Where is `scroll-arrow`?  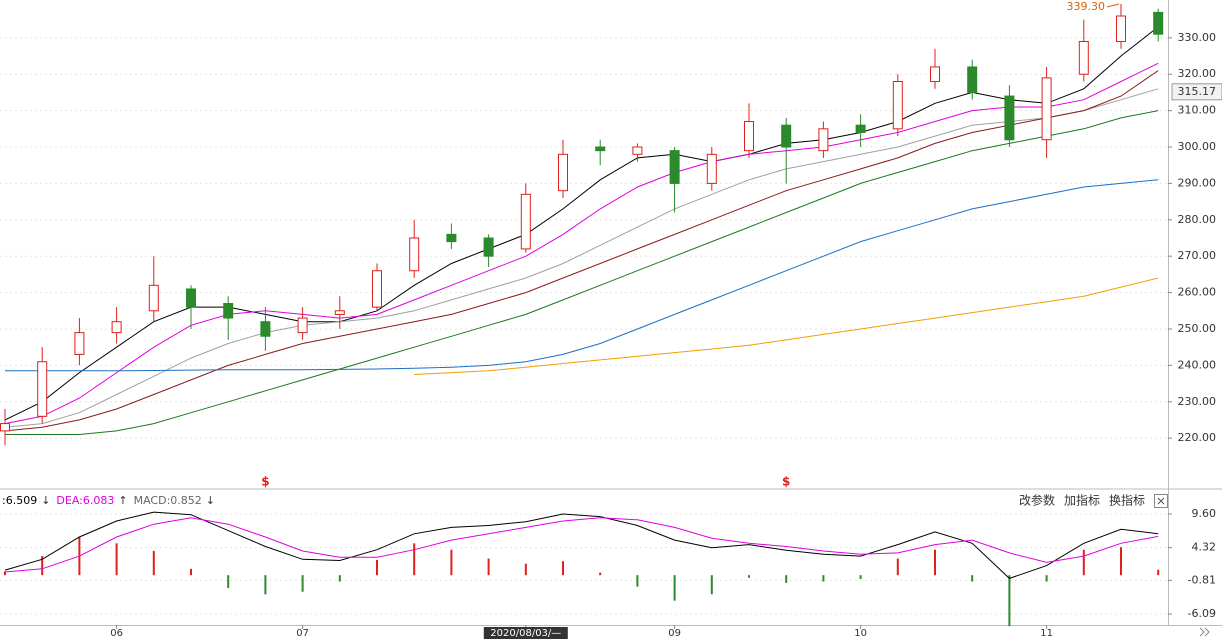
scroll-arrow is located at coordinates (1204, 632).